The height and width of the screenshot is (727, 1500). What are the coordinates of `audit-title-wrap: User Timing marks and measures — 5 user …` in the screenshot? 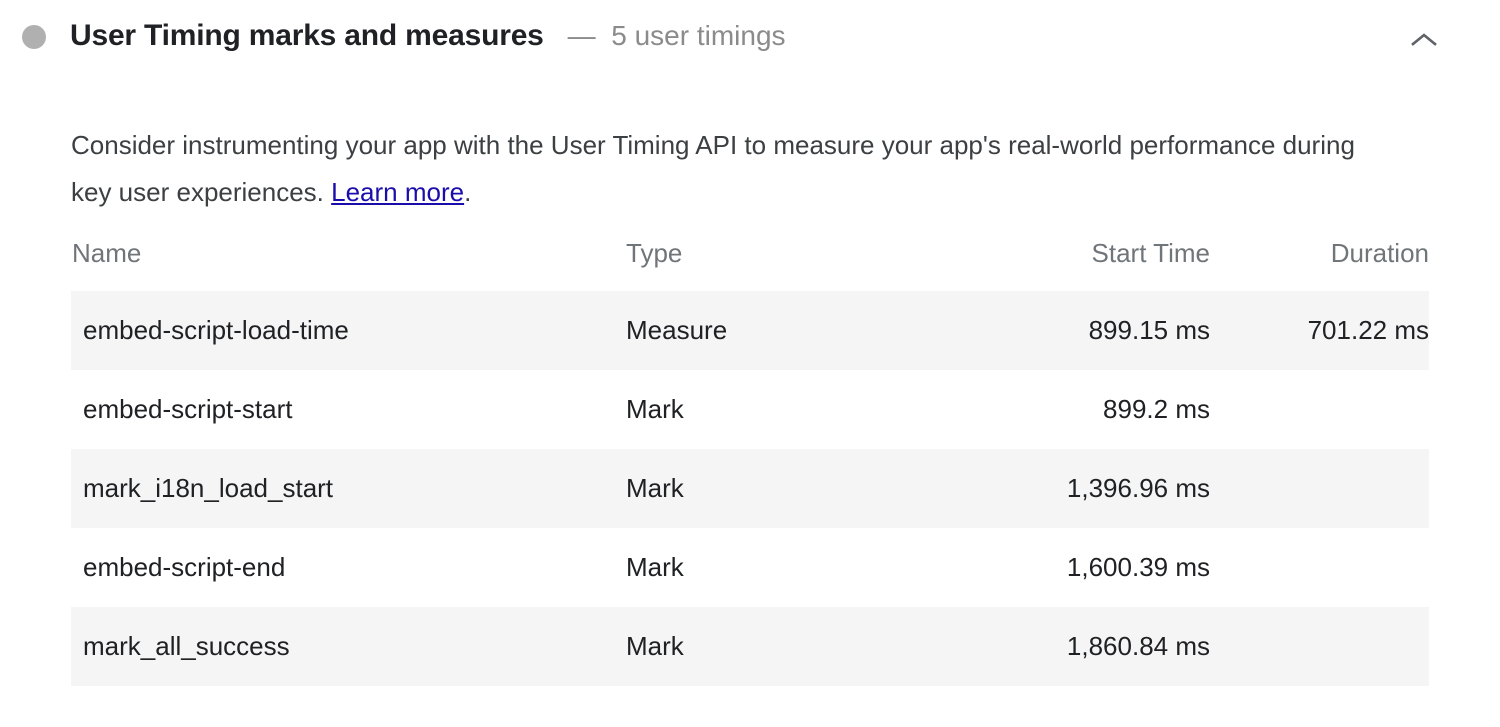 It's located at (428, 36).